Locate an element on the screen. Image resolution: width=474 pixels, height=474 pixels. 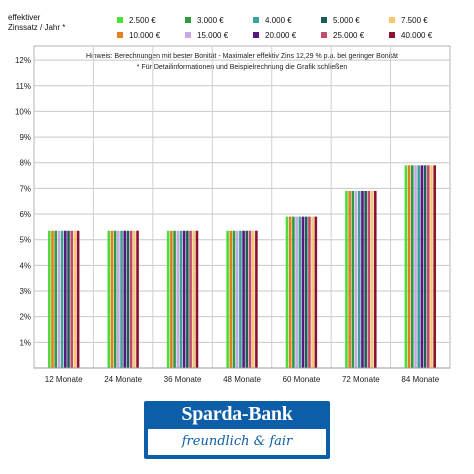
y-tick-label: 7% is located at coordinates (25, 188).